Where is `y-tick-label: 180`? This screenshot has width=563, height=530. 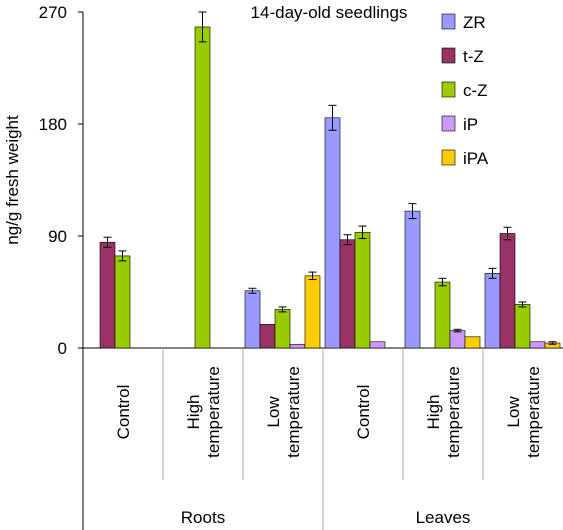
y-tick-label: 180 is located at coordinates (53, 124).